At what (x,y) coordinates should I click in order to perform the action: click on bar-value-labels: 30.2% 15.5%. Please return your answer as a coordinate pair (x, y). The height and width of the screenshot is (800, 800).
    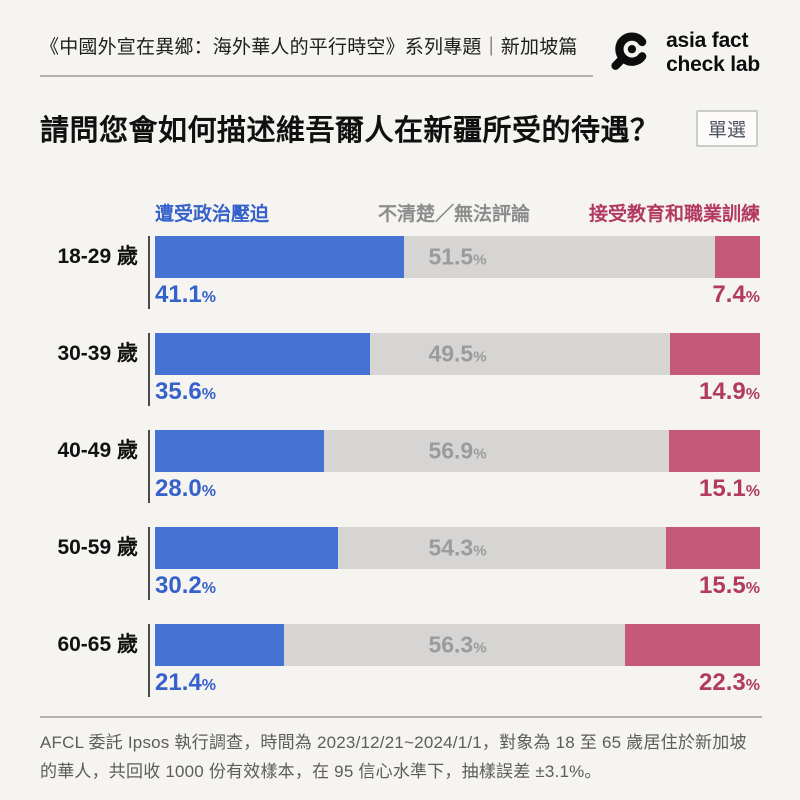
    Looking at the image, I should click on (457, 584).